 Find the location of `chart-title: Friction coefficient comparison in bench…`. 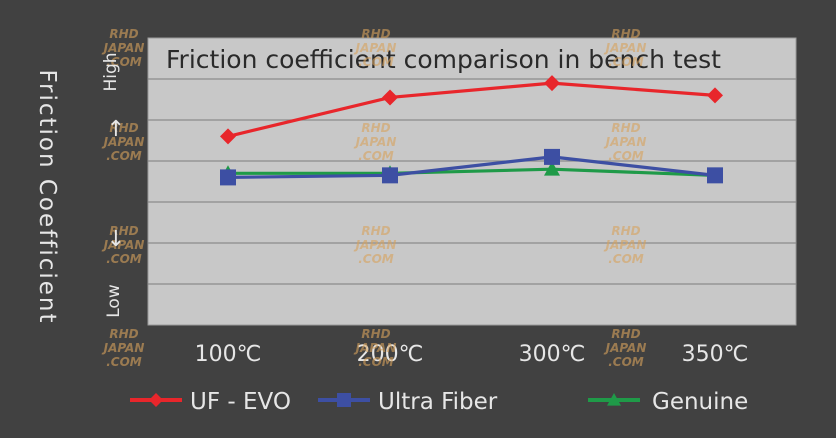

chart-title: Friction coefficient comparison in bench… is located at coordinates (443, 59).